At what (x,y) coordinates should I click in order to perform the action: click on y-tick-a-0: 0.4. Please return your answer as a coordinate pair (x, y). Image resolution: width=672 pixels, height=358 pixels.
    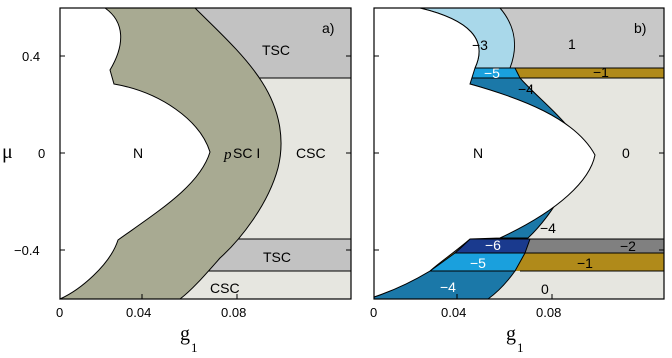
    Looking at the image, I should click on (31, 56).